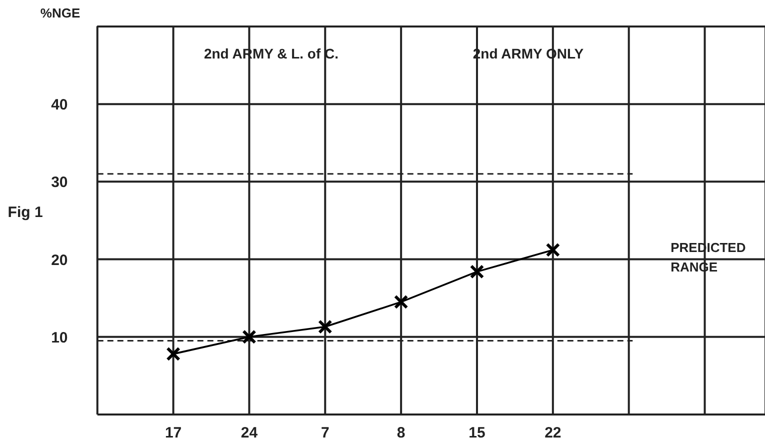 Image resolution: width=765 pixels, height=445 pixels. I want to click on y-tick-label: 30, so click(59, 183).